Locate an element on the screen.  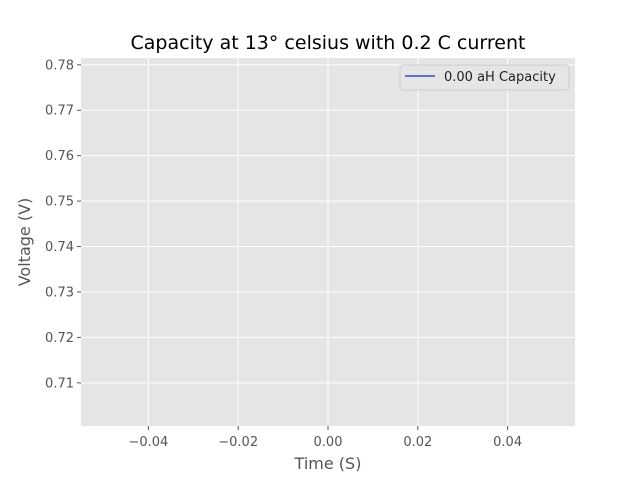
y-tick-label: 0.75 is located at coordinates (59, 202).